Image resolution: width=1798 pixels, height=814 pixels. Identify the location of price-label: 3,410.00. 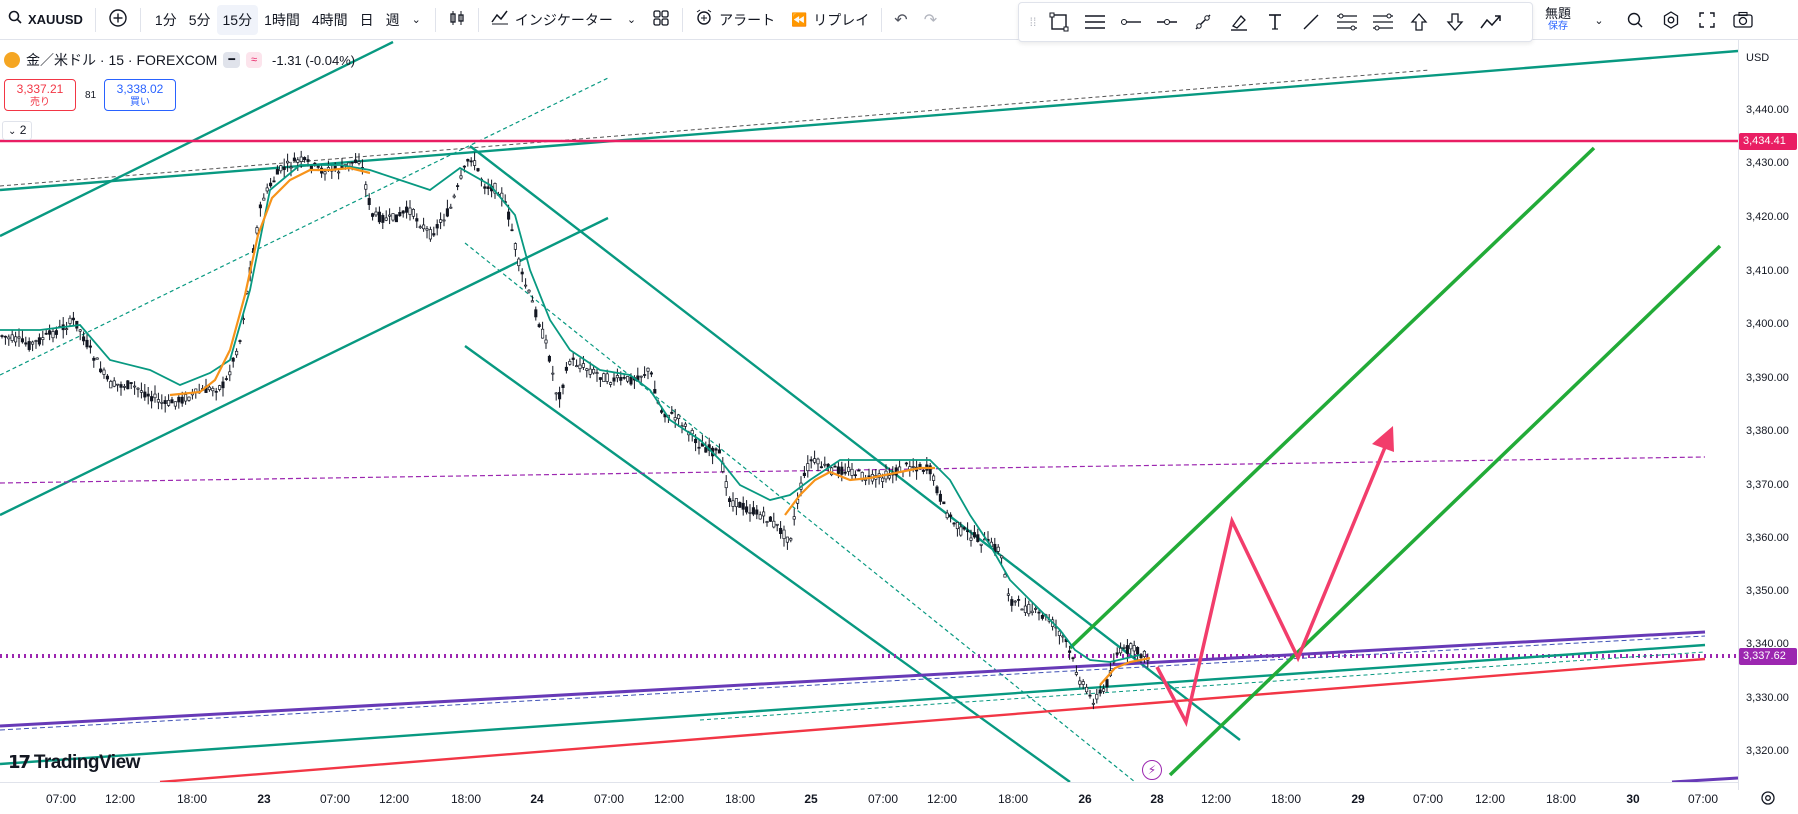
(1767, 271).